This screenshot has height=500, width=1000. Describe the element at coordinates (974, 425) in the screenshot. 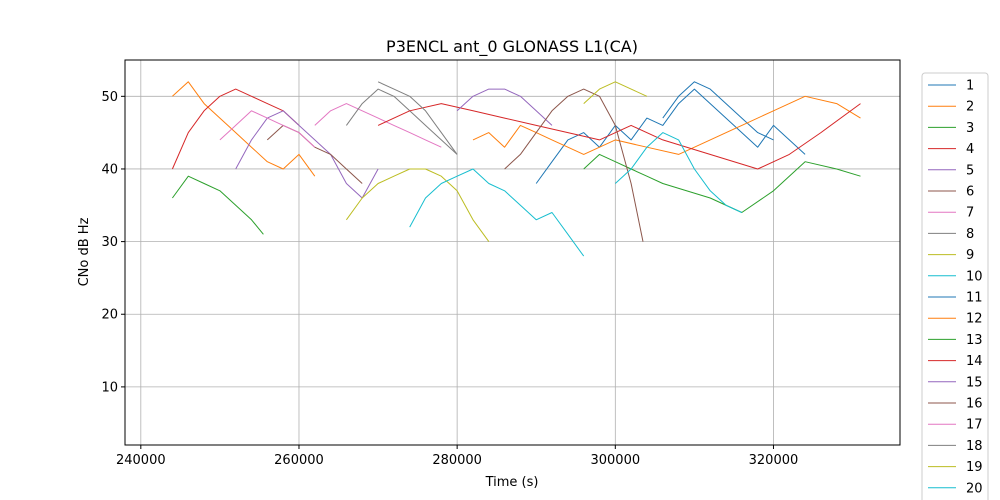

I see `legend-label-17: 17` at that location.